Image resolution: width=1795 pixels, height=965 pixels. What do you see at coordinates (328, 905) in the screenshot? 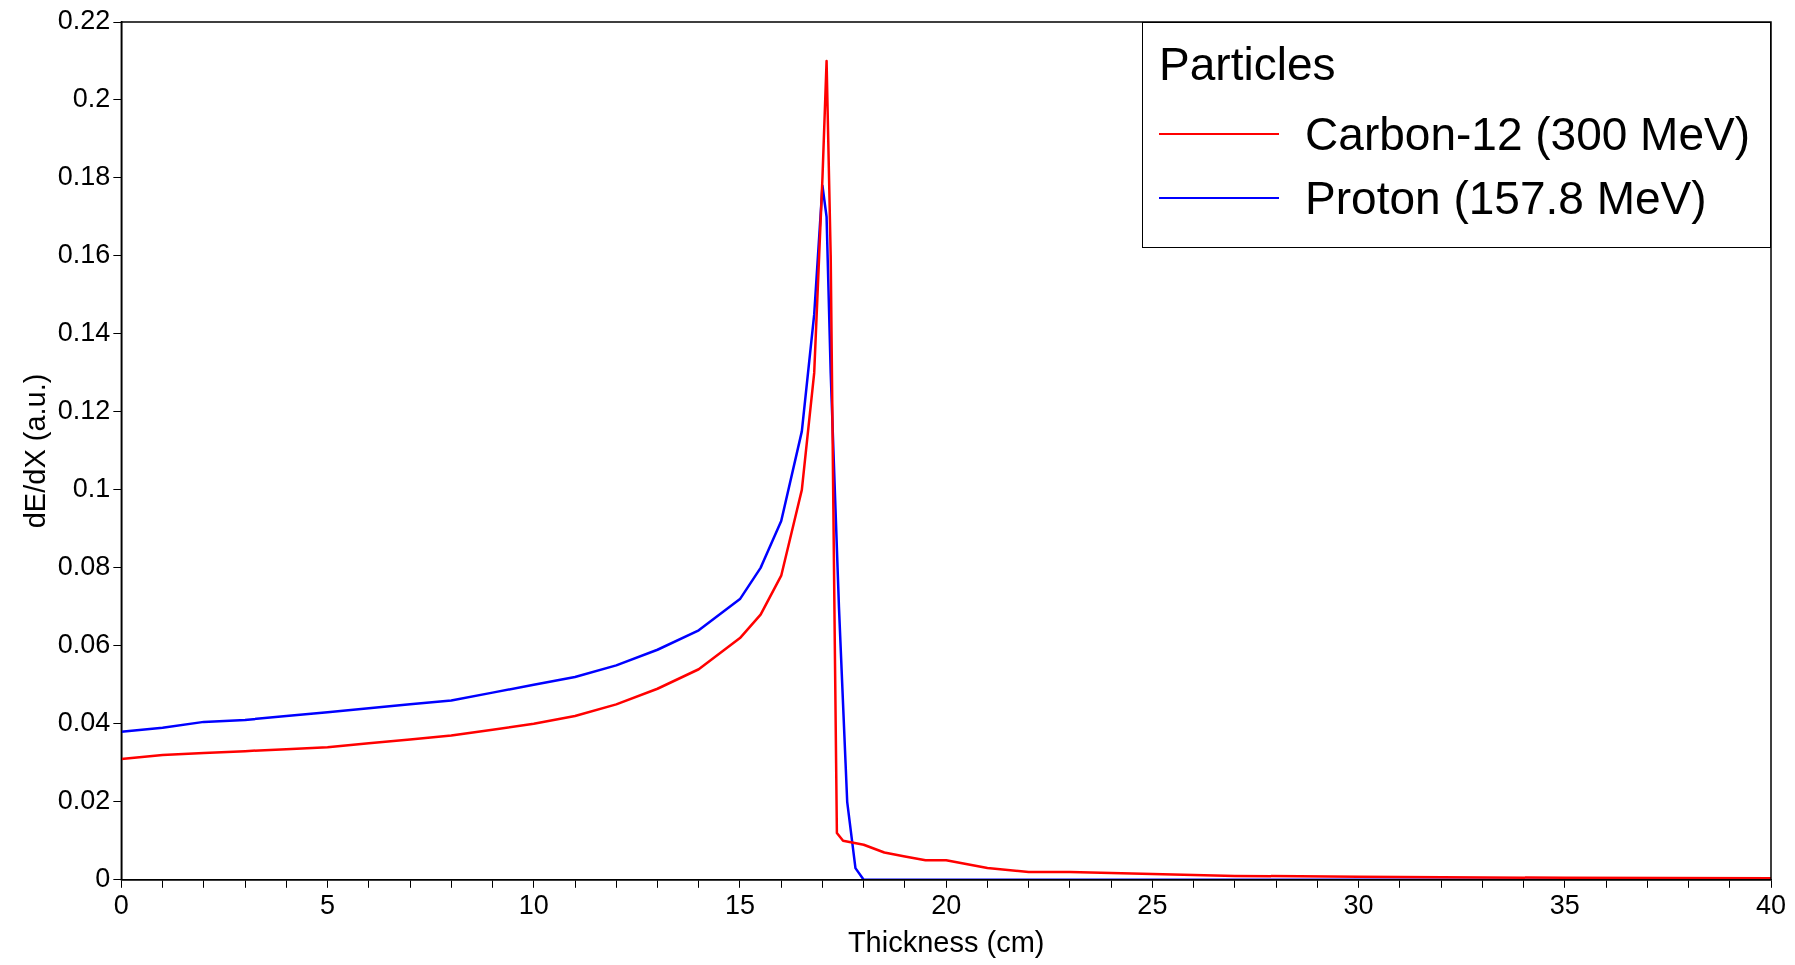
I see `x-tick-label: 5` at bounding box center [328, 905].